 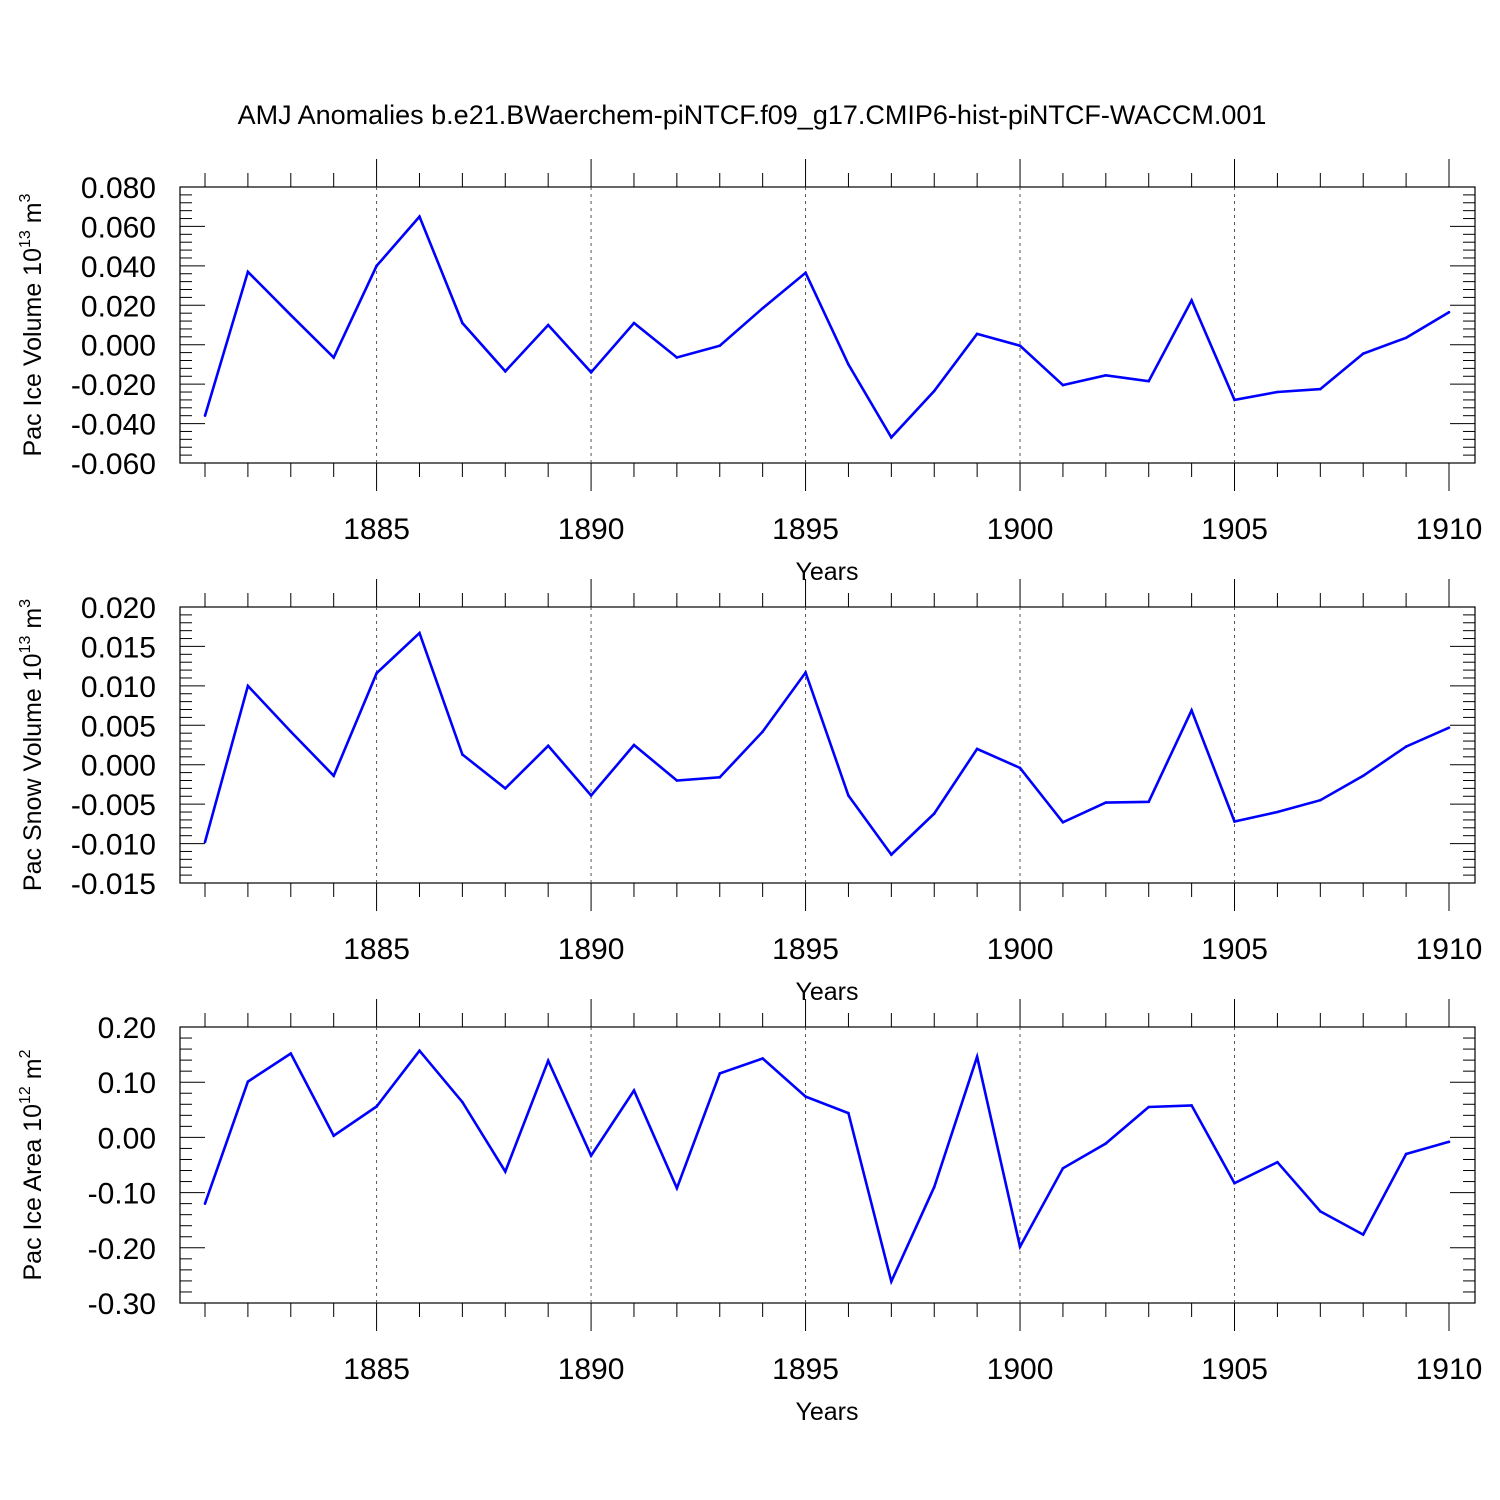 What do you see at coordinates (33, 772) in the screenshot?
I see `y-axis-title-text: Pac Snow Volume 10` at bounding box center [33, 772].